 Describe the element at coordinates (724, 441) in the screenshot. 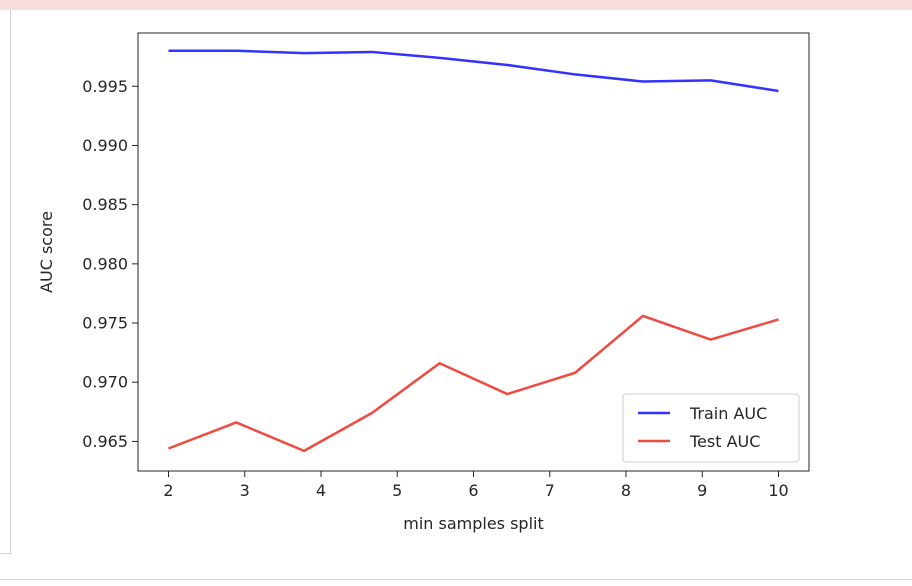

I see `legend-label-test: Test AUC` at that location.